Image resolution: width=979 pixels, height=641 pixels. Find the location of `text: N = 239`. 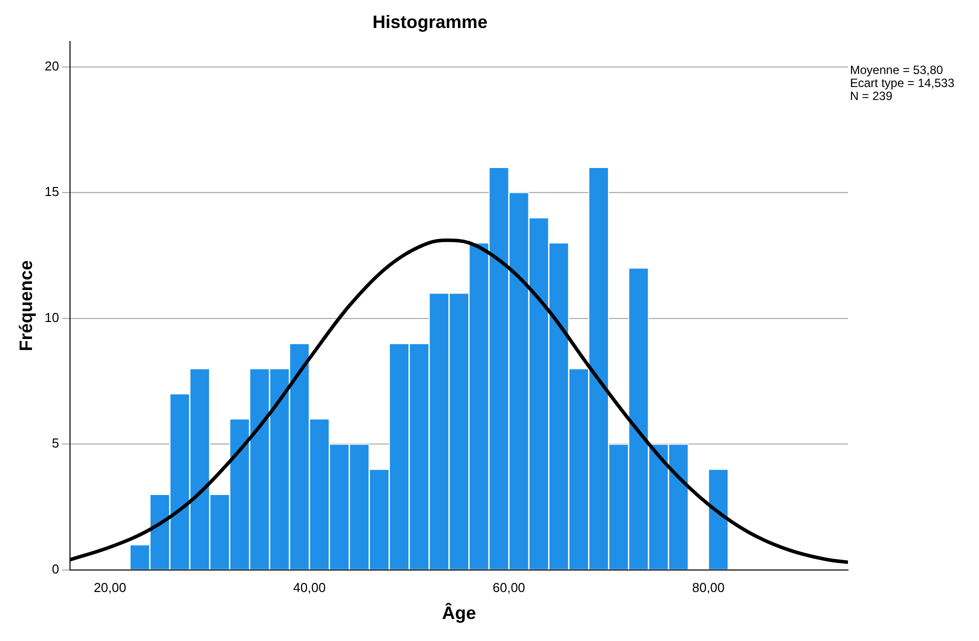

text: N = 239 is located at coordinates (871, 96).